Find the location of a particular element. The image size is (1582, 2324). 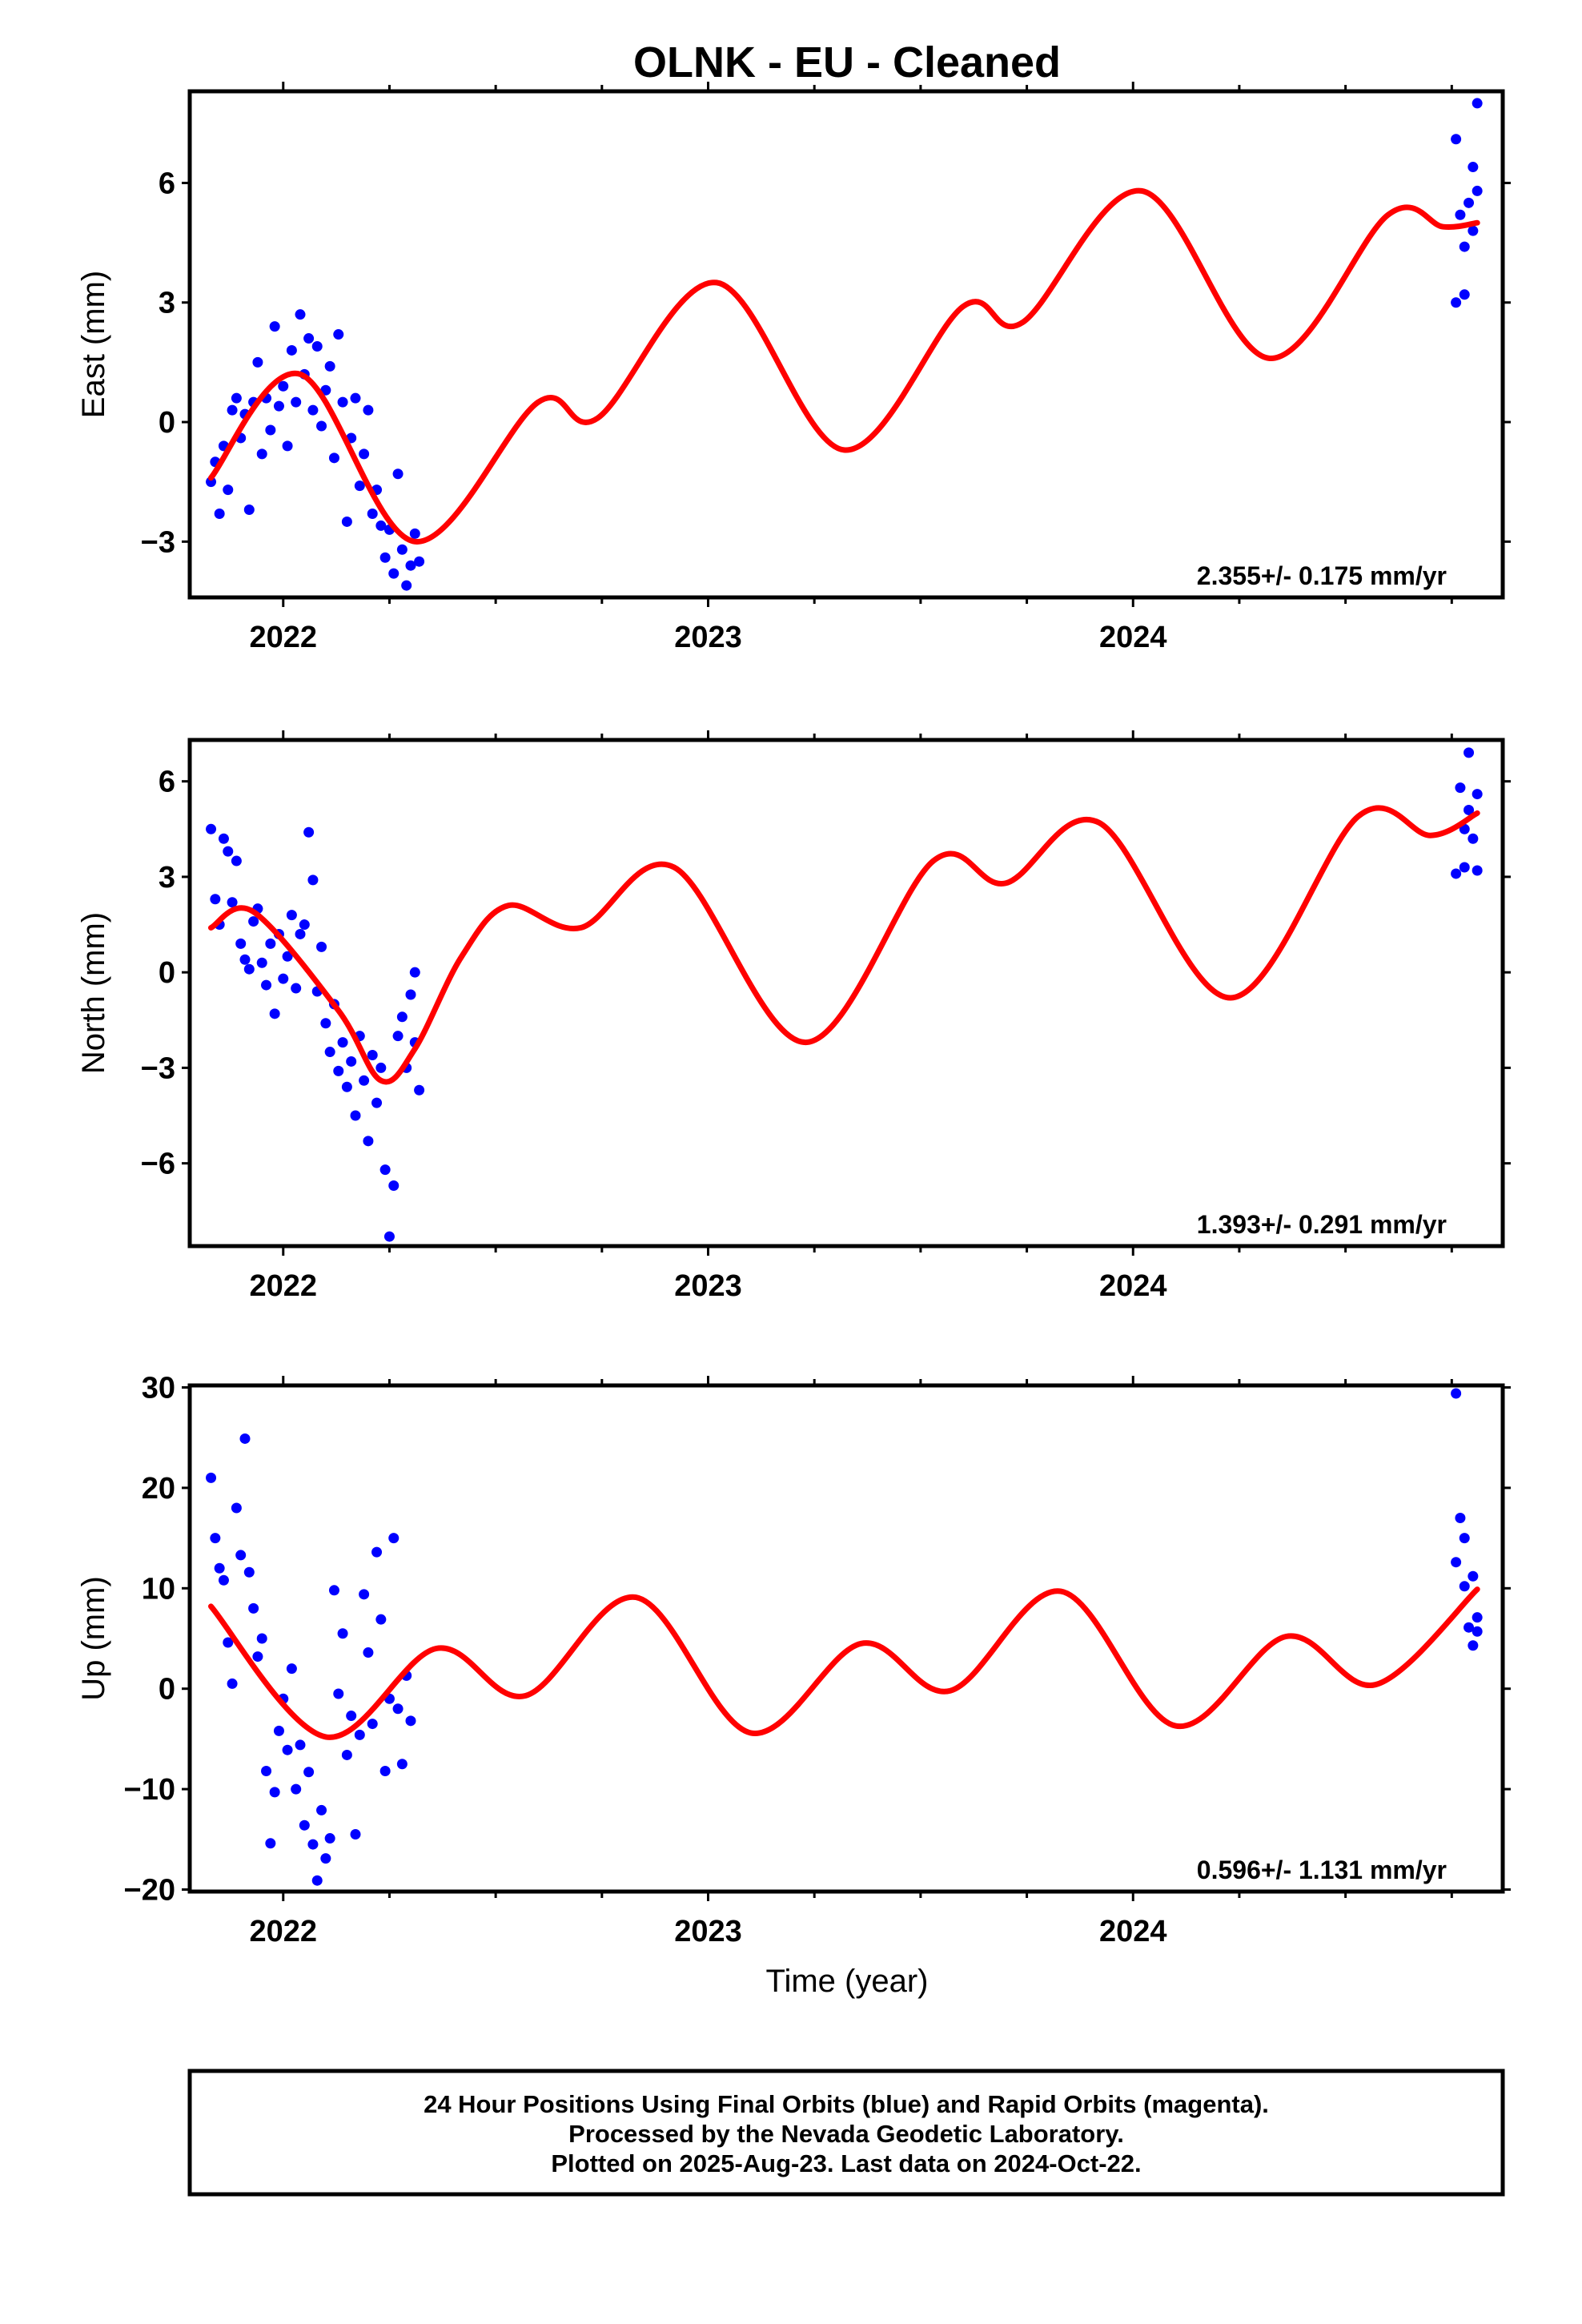

up-x-tick-label-2: 2024 is located at coordinates (1133, 1931).